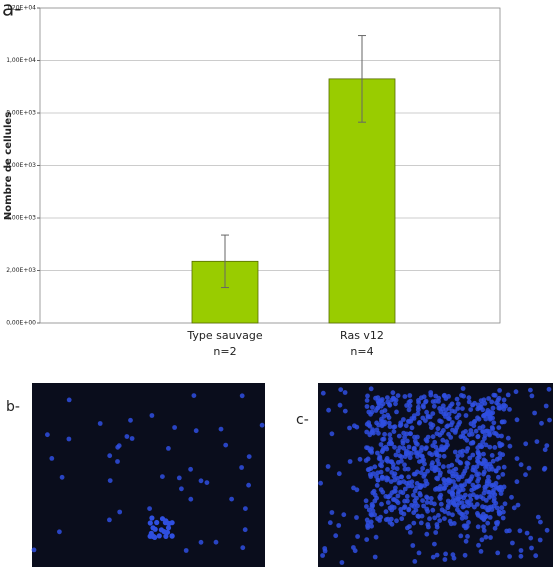 The height and width of the screenshot is (570, 555). What do you see at coordinates (21, 8) in the screenshot?
I see `y-tick-label: 1,20E+04` at bounding box center [21, 8].